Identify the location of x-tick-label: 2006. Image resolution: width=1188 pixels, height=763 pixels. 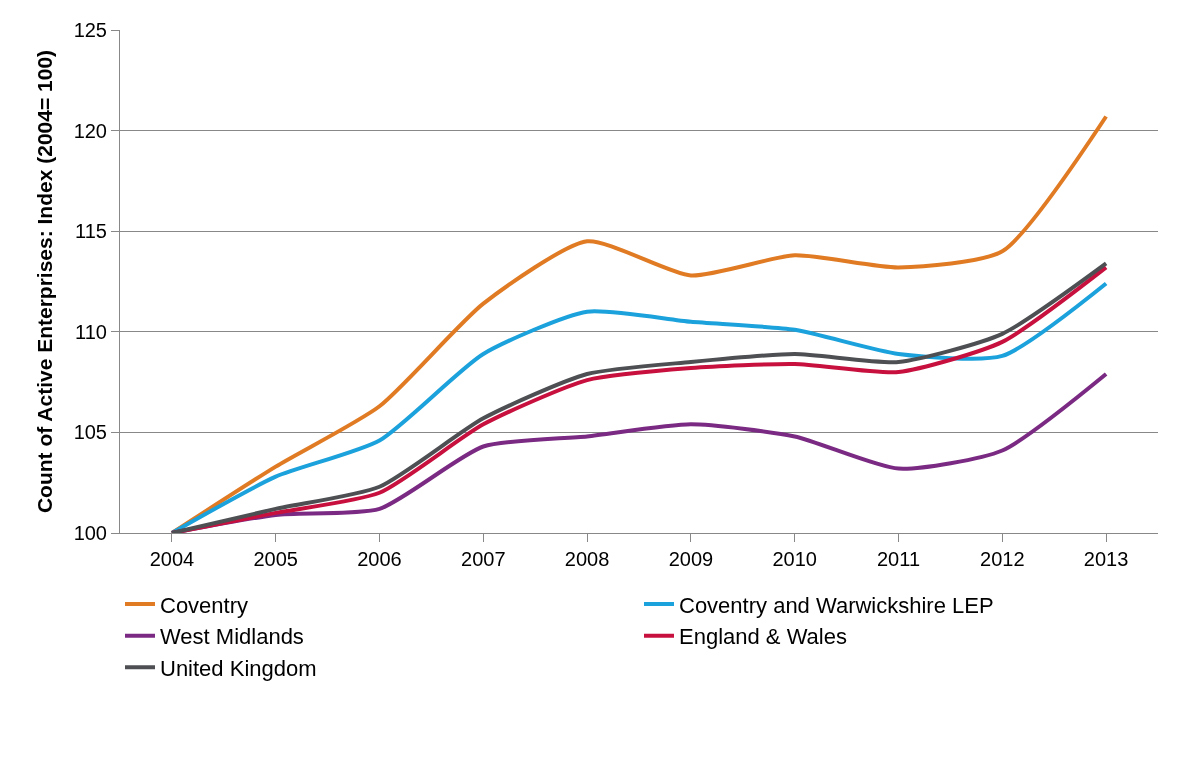
(379, 559).